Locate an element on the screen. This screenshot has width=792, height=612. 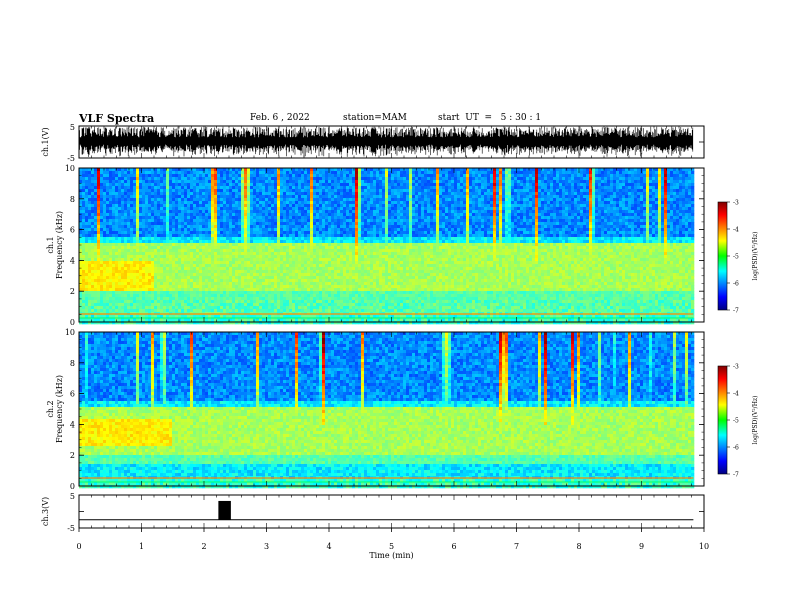
x-axis-label: Time (min) is located at coordinates (391, 555).